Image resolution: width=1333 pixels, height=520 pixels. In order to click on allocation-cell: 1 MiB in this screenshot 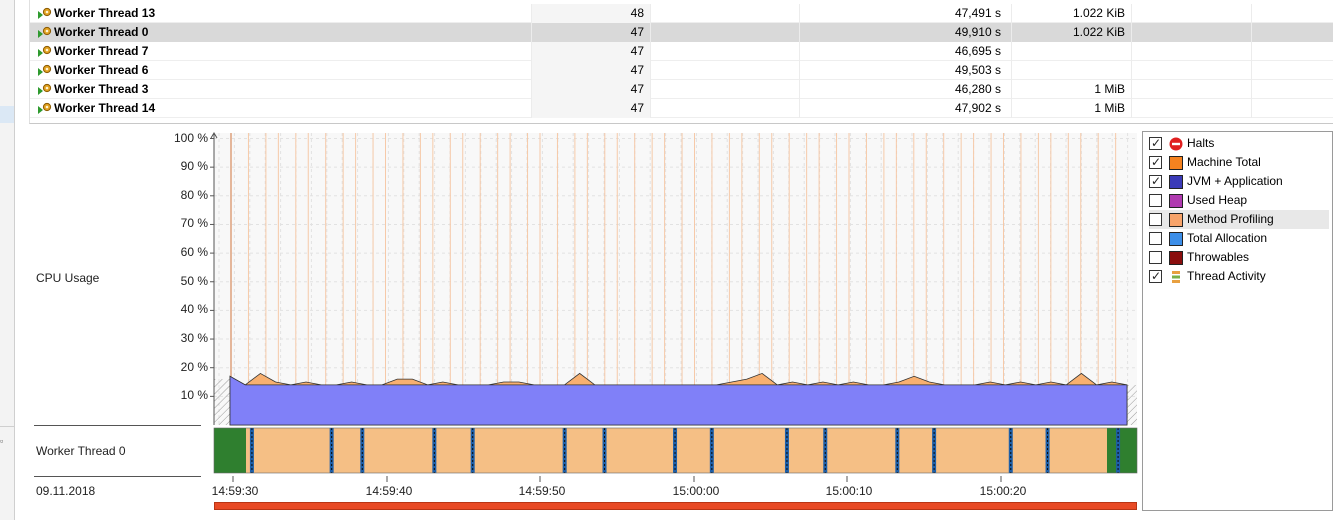, I will do `click(1072, 108)`.